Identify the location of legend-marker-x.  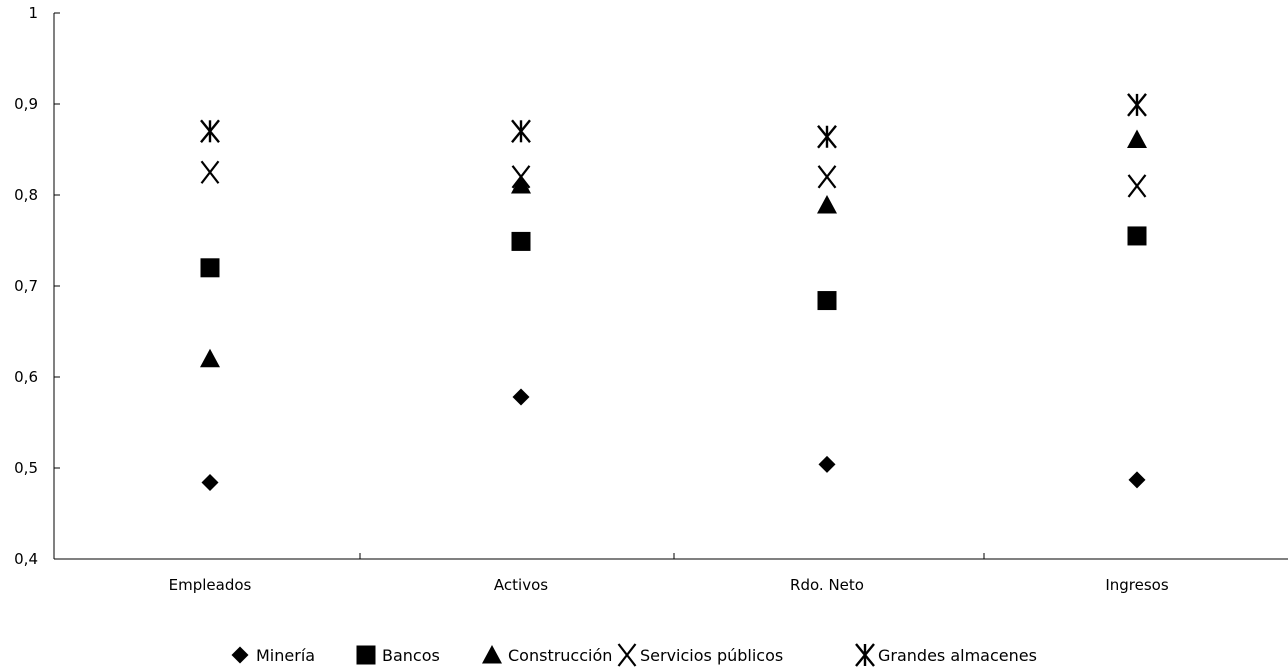
(627, 655).